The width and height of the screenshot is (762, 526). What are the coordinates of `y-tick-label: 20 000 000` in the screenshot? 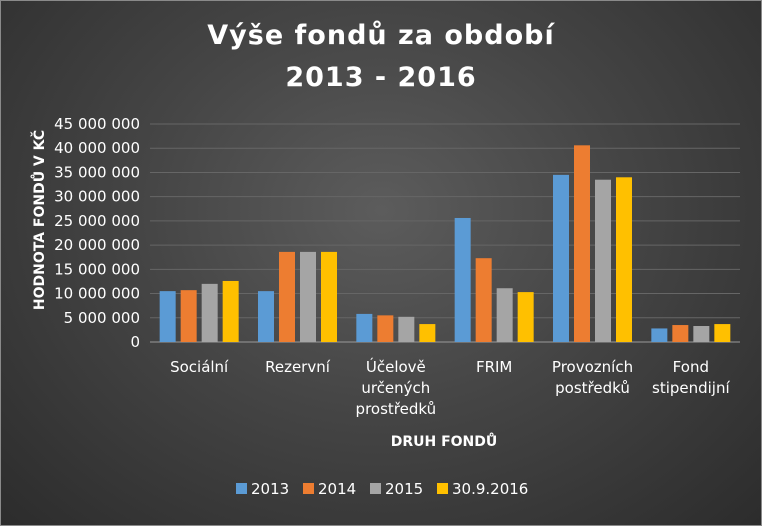 It's located at (97, 245).